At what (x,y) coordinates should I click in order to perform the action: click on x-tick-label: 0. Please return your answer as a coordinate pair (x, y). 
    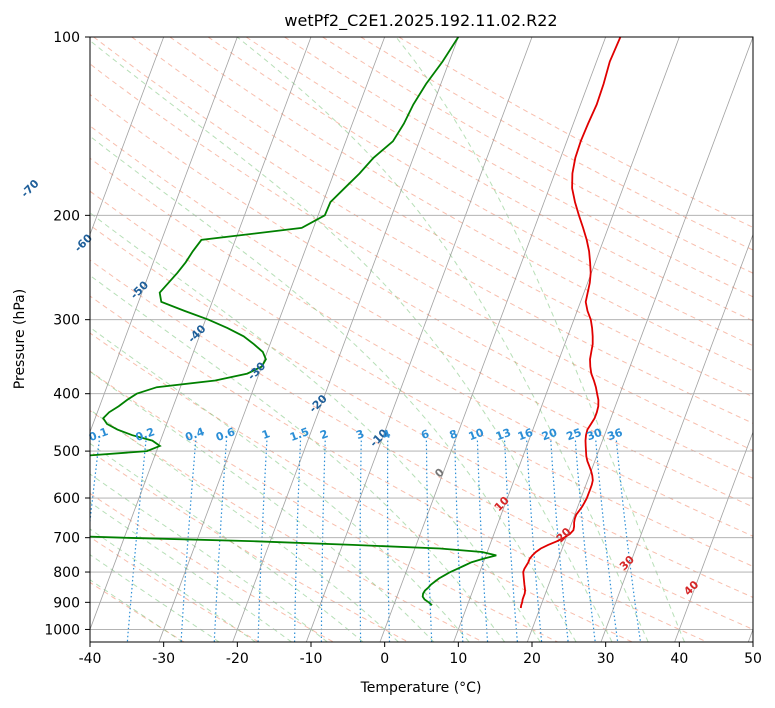
    Looking at the image, I should click on (384, 659).